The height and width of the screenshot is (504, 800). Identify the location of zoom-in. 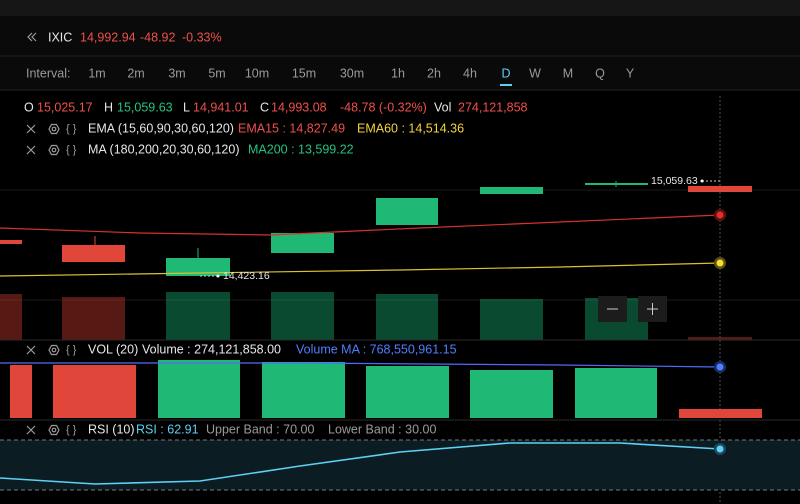
(652, 309).